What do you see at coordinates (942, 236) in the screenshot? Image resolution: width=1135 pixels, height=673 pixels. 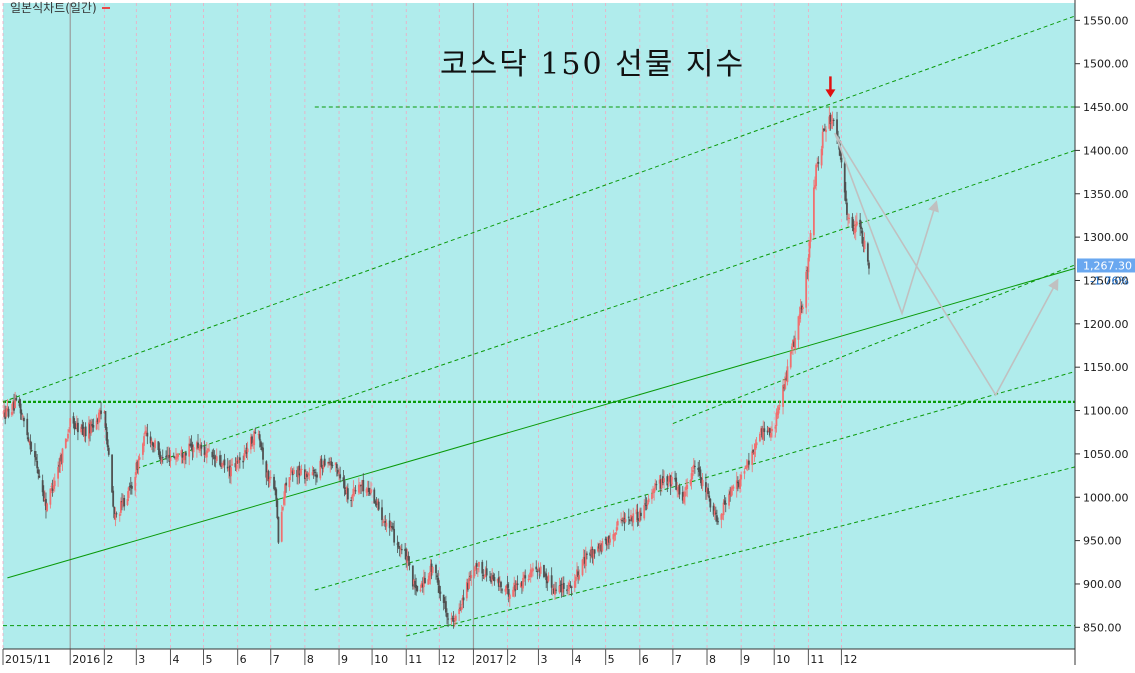 I see `scenario-layer` at bounding box center [942, 236].